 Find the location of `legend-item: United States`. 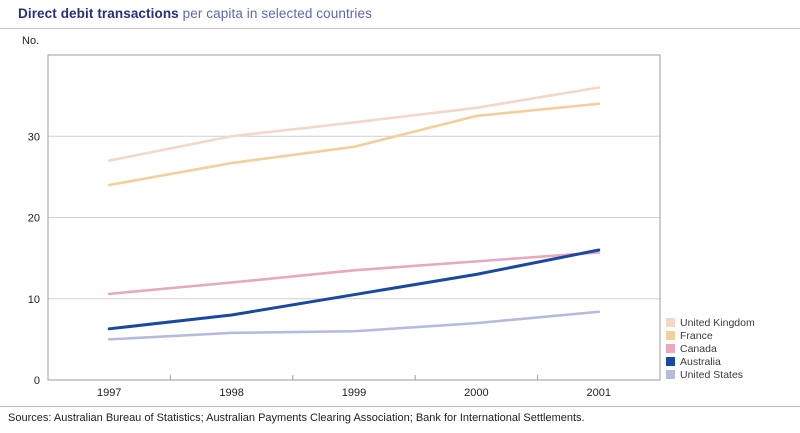

legend-item: United States is located at coordinates (710, 374).